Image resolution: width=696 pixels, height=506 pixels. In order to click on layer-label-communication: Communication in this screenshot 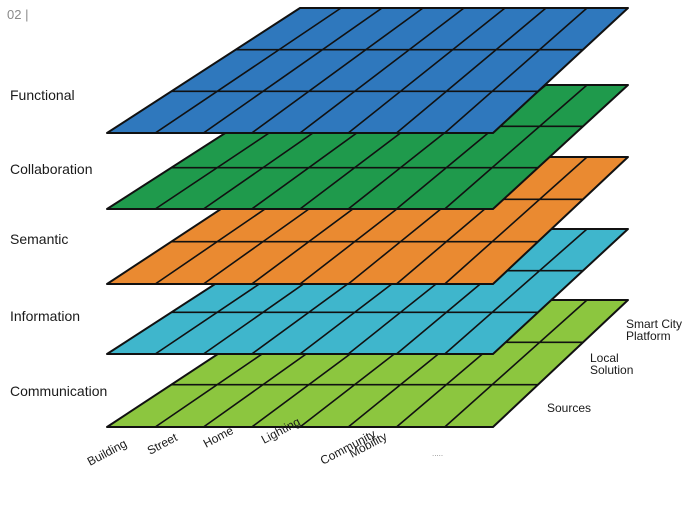, I will do `click(58, 391)`.